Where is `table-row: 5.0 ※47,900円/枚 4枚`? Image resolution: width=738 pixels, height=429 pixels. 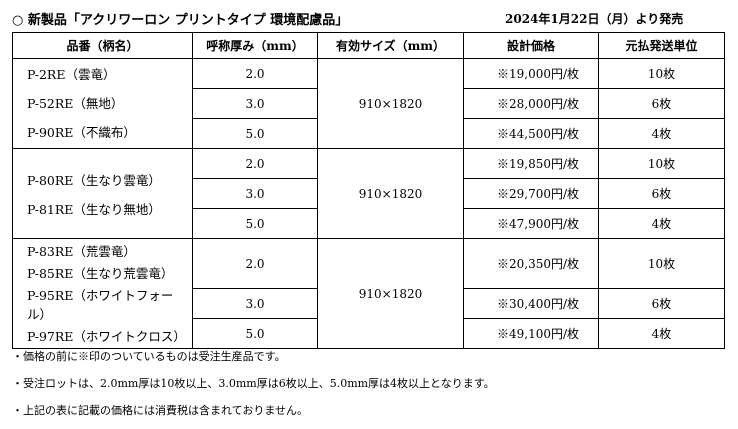 table-row: 5.0 ※47,900円/枚 4枚 is located at coordinates (369, 223).